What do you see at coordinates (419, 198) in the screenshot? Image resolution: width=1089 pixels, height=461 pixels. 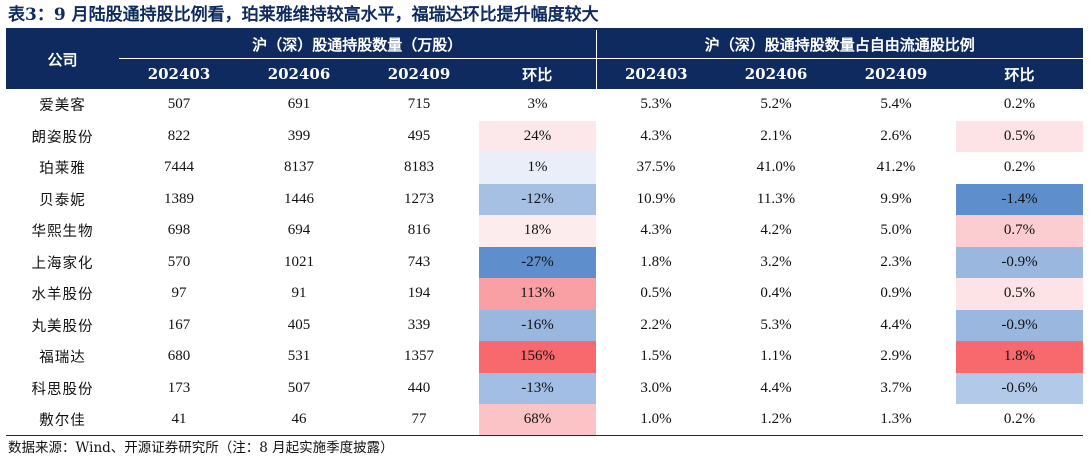 I see `shares-202409-cell: 1273` at bounding box center [419, 198].